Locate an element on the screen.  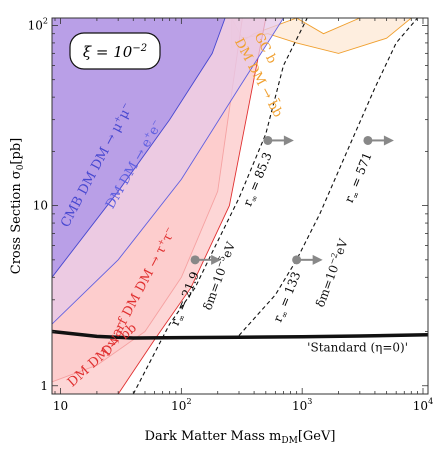
x-tick-label-3: 10⁴ is located at coordinates (423, 405).